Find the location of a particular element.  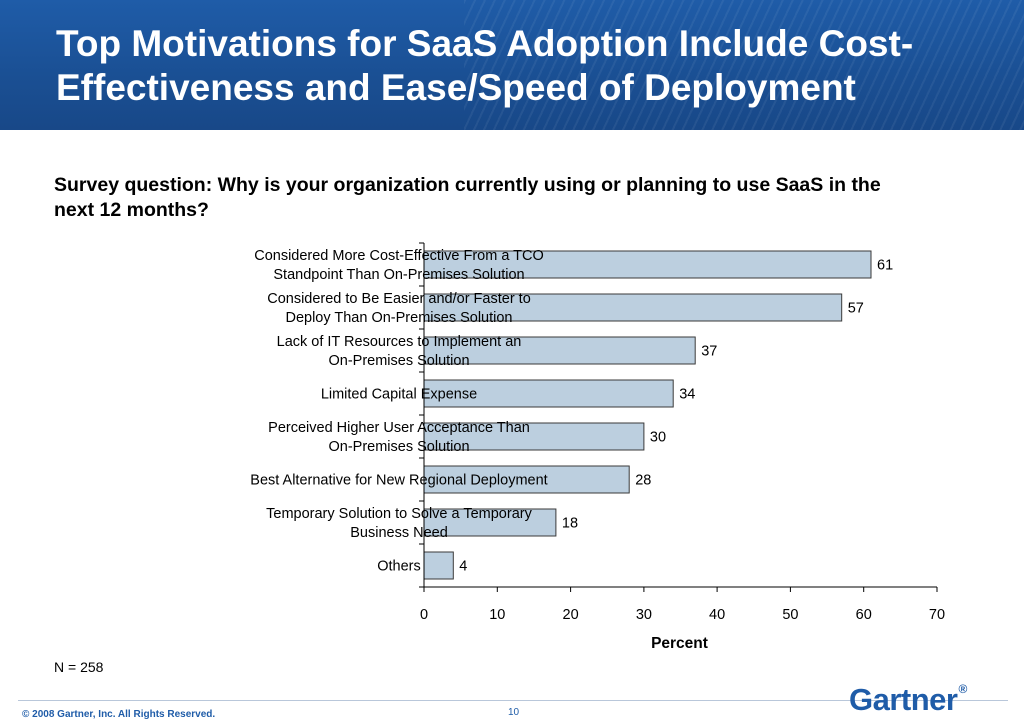

category-label: Standpoint Than On-Premises Solution is located at coordinates (398, 275).